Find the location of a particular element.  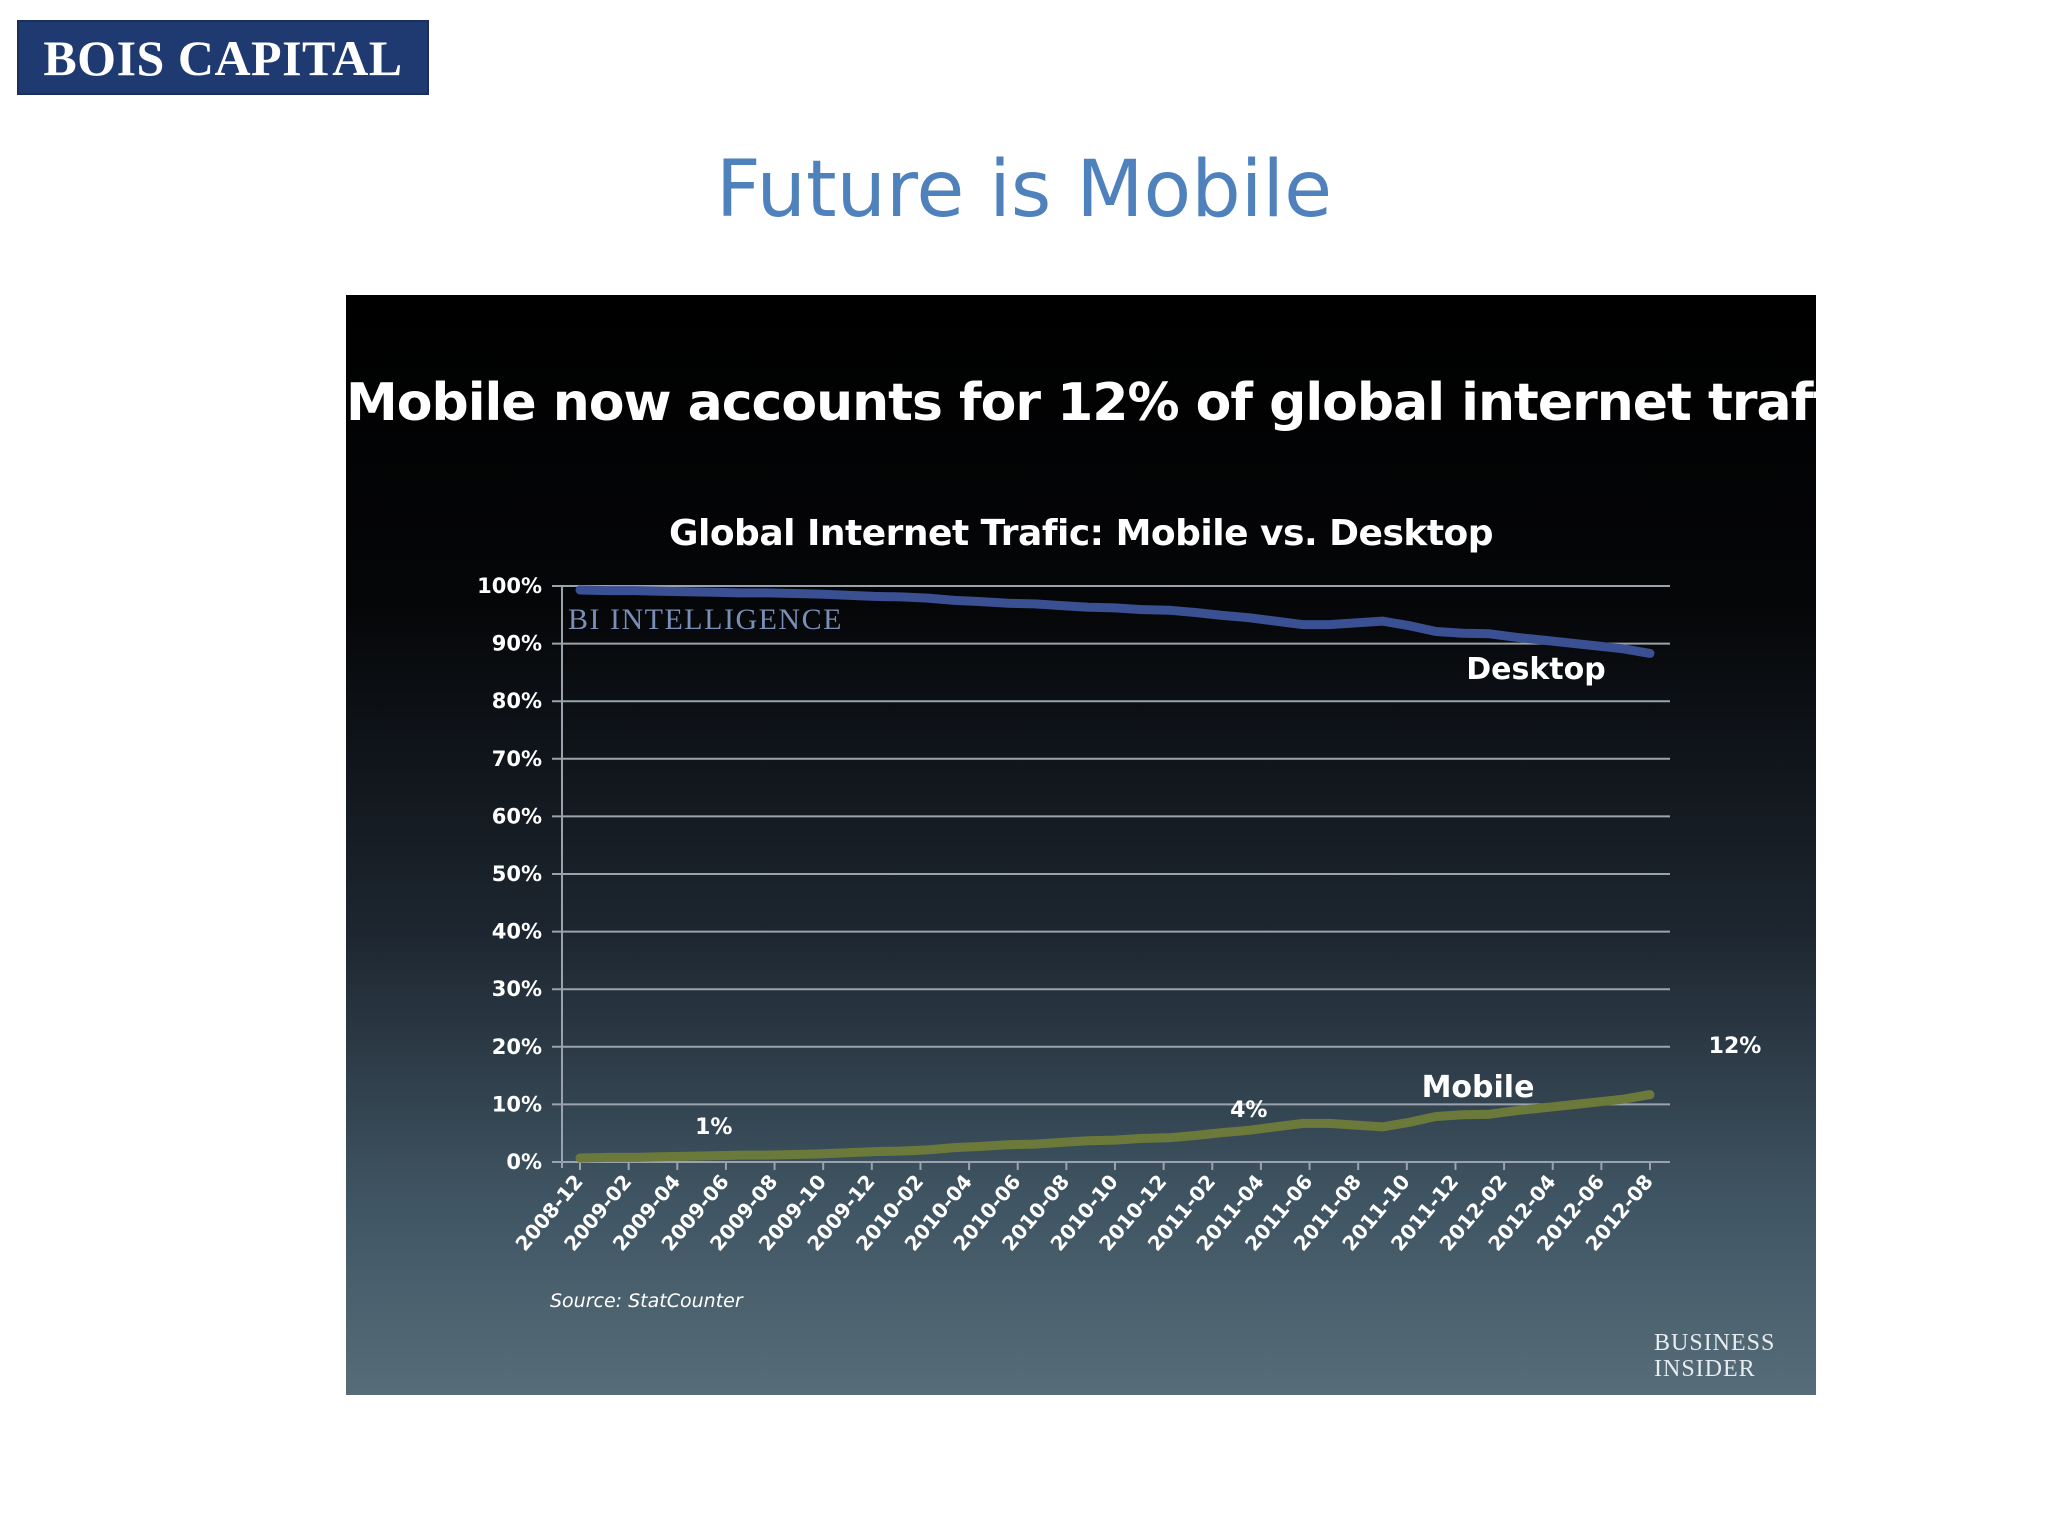

annotation-mobile: Mobile is located at coordinates (1478, 1087).